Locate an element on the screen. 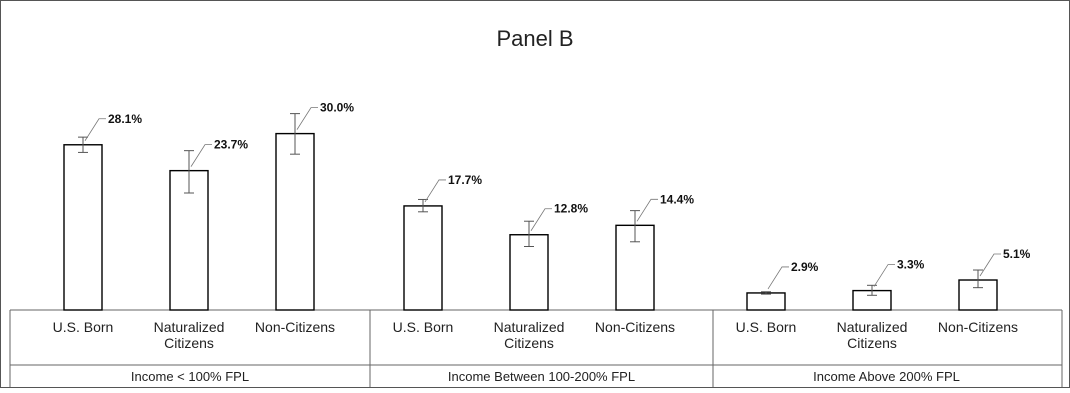  data-label: 23.7% is located at coordinates (231, 145).